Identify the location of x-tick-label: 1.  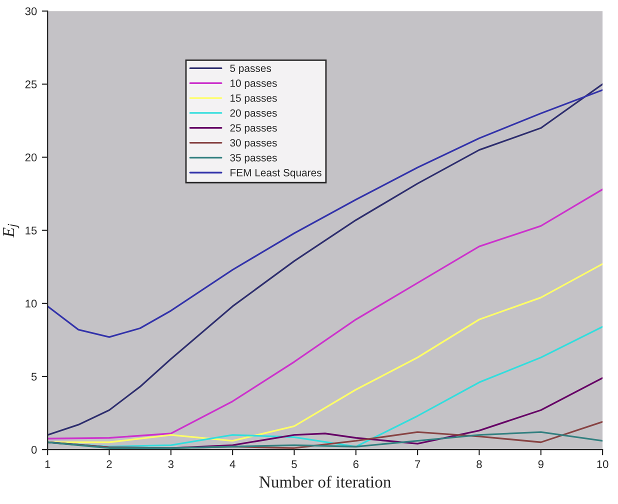
(47, 464).